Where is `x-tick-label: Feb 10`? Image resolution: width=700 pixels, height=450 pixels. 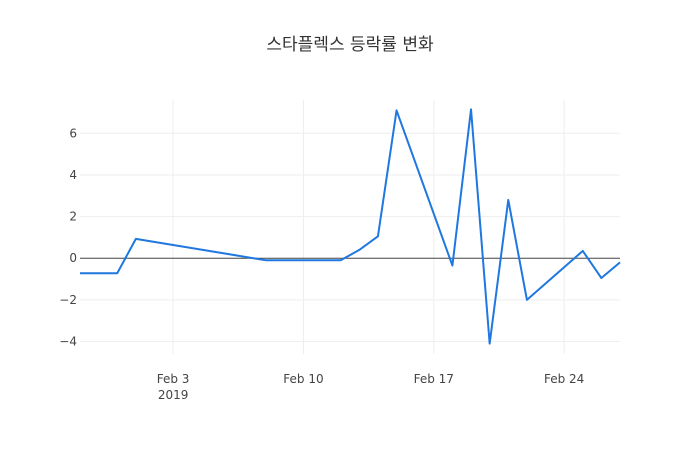 x-tick-label: Feb 10 is located at coordinates (303, 379).